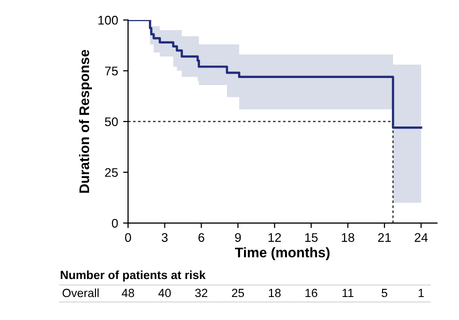 The height and width of the screenshot is (320, 459). I want to click on text: 5, so click(385, 293).